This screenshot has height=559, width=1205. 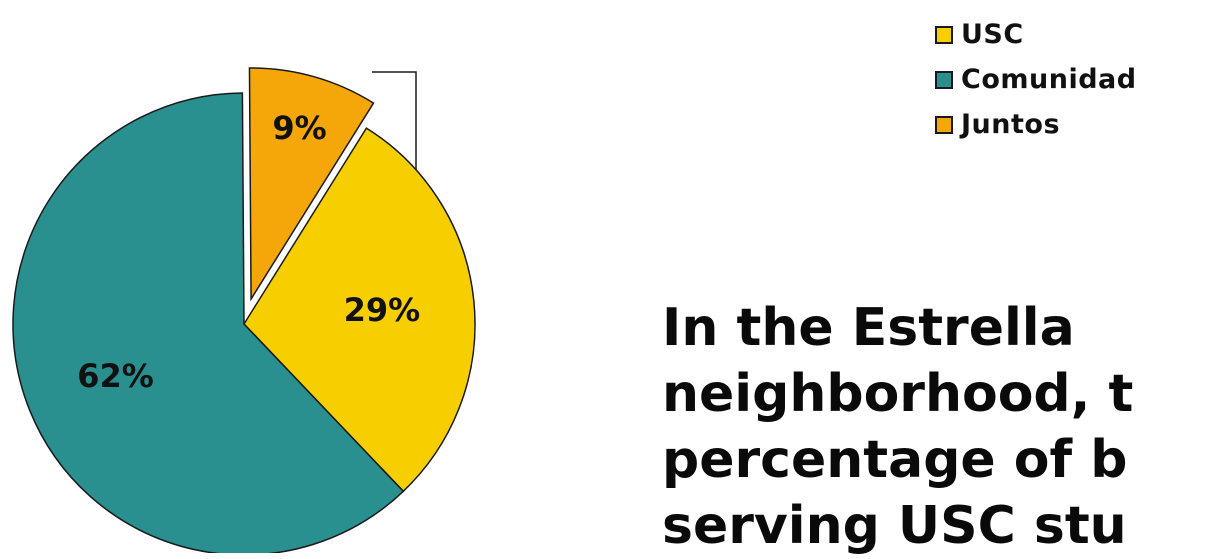 What do you see at coordinates (944, 34) in the screenshot?
I see `legend-swatch-usc` at bounding box center [944, 34].